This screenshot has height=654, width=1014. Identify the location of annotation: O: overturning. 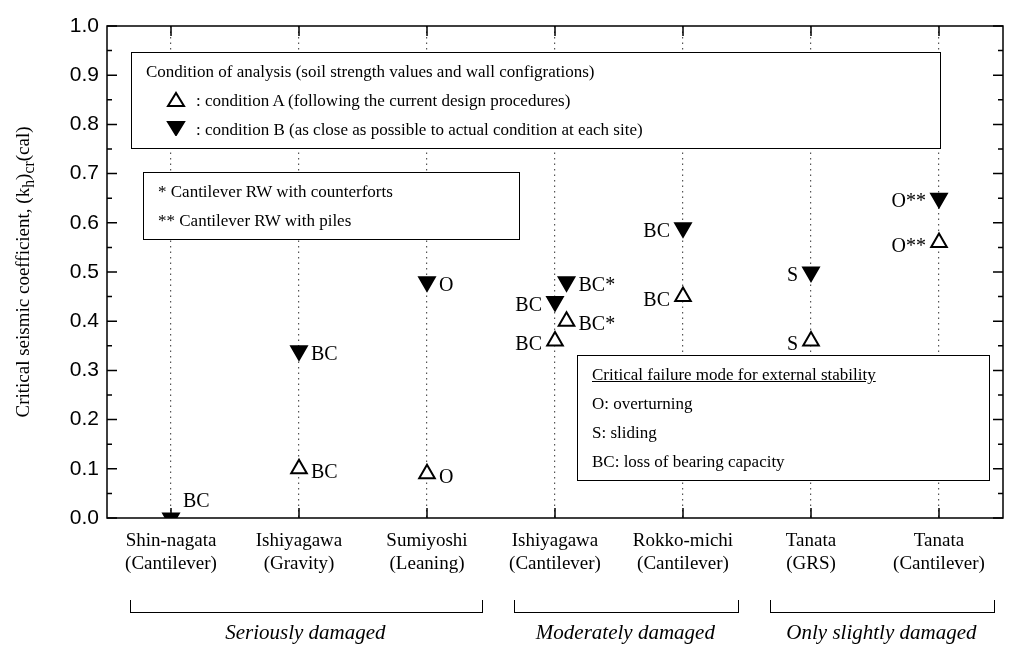
(643, 404).